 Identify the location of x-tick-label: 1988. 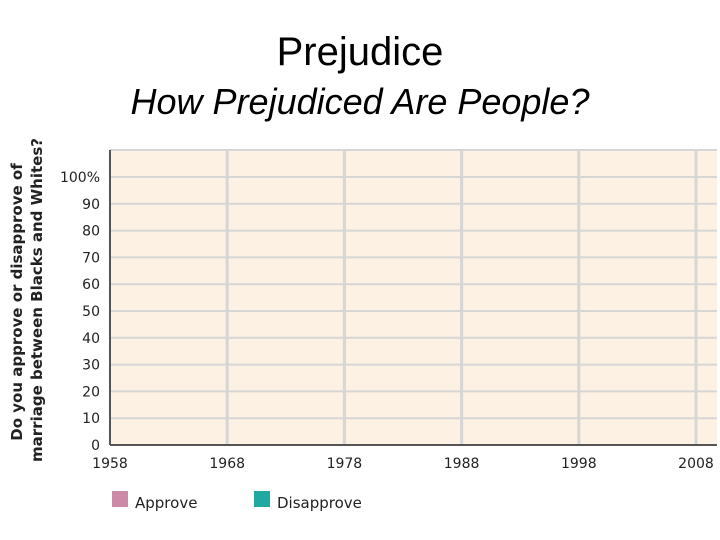
(462, 464).